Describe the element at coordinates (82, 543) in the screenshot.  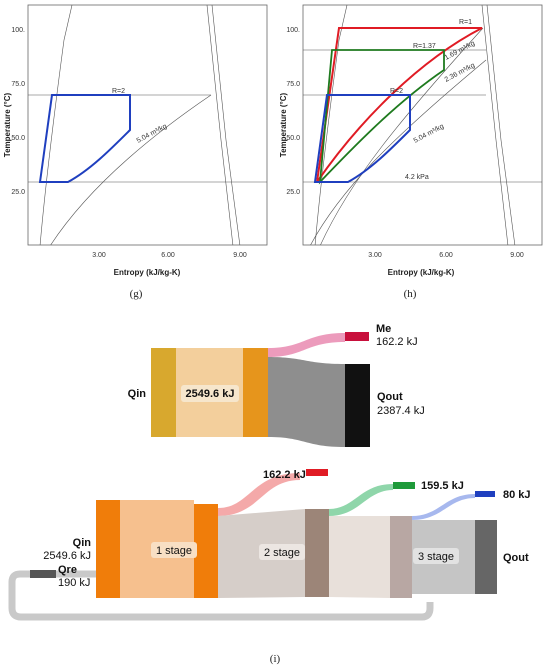
I see `qin-label-bottom: Qin` at that location.